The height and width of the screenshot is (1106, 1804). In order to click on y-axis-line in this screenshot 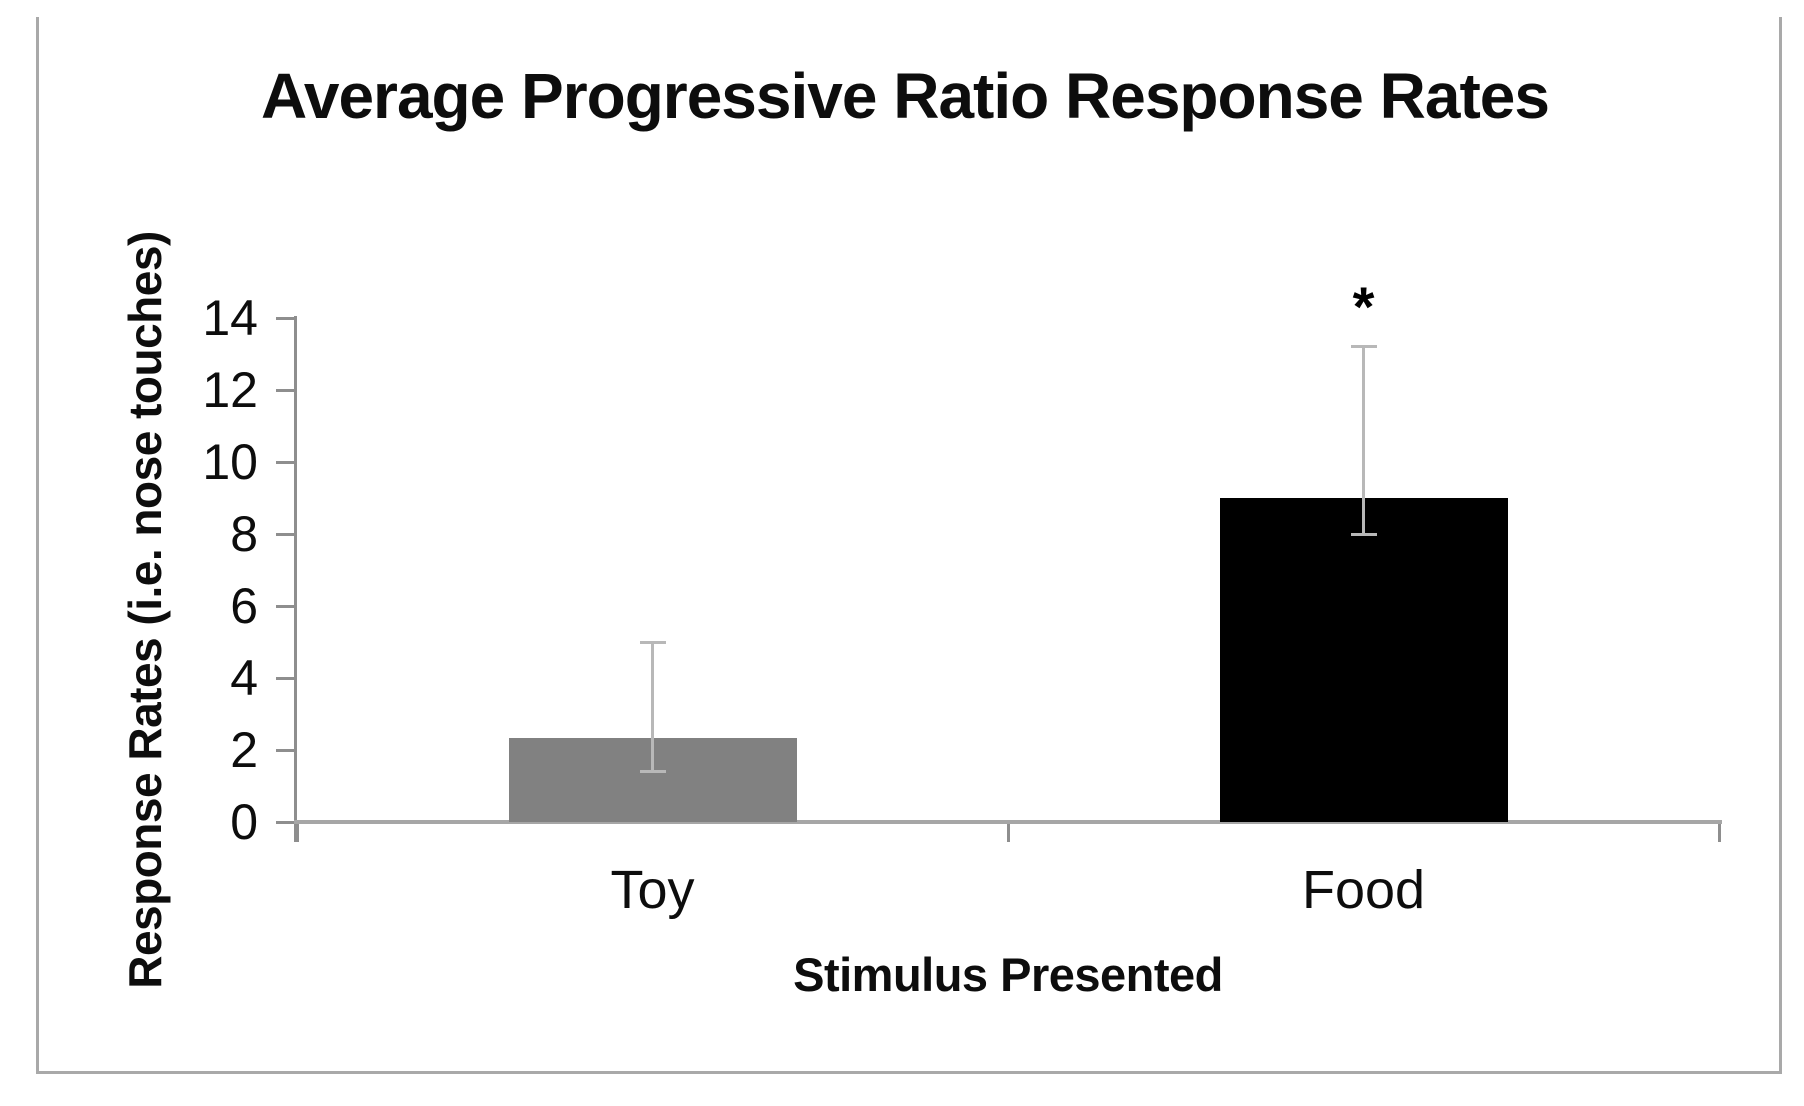, I will do `click(295, 579)`.